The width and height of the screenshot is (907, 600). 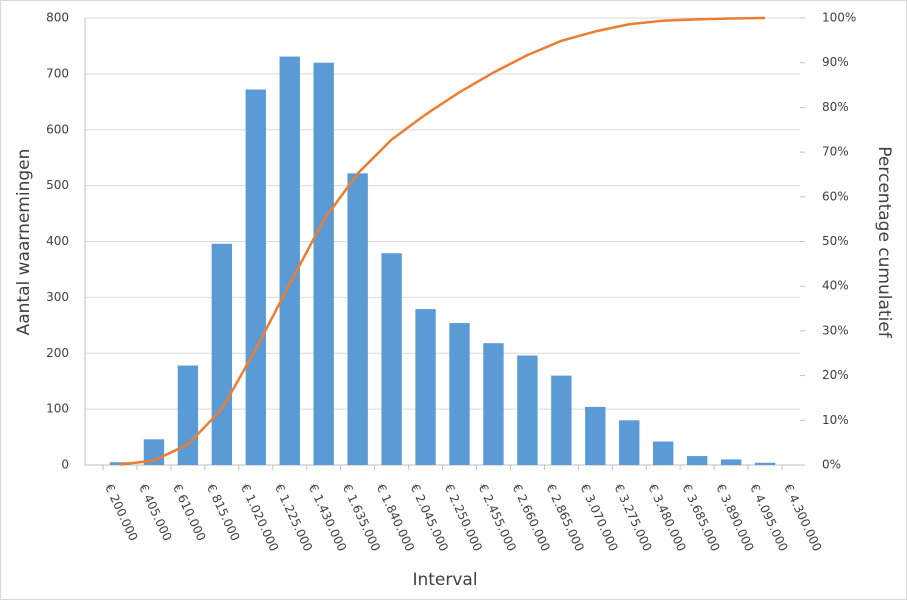 What do you see at coordinates (835, 196) in the screenshot?
I see `y2-tick-label: 60%` at bounding box center [835, 196].